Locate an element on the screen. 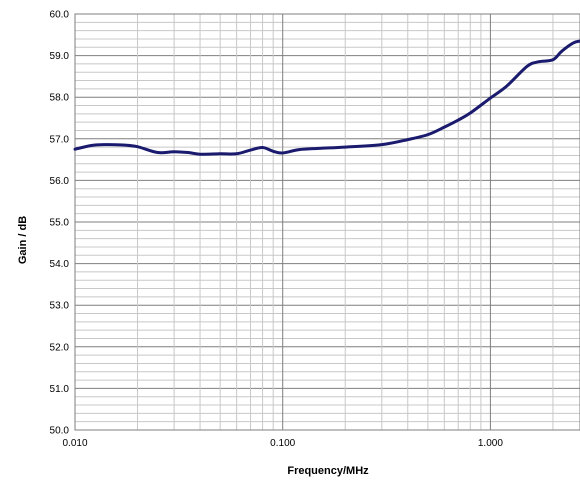 This screenshot has width=580, height=481. y-tick-label: 56.0 is located at coordinates (60, 181).